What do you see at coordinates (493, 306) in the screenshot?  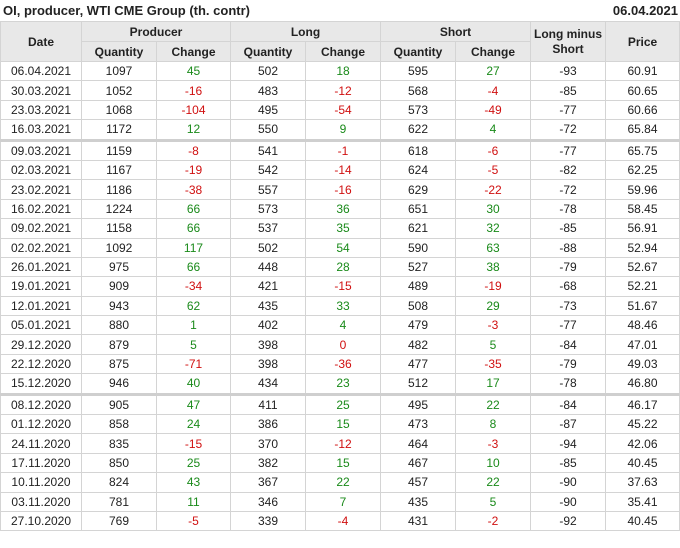 I see `cell-short-change: 29` at bounding box center [493, 306].